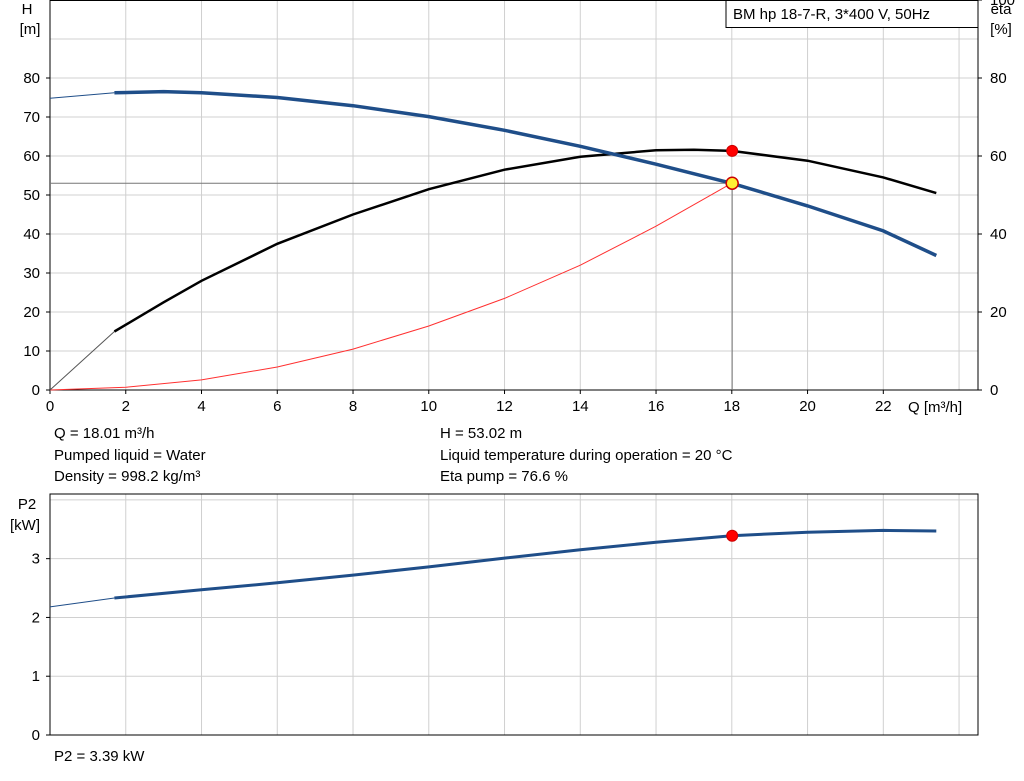  I want to click on y-tick-label: 1, so click(36, 676).